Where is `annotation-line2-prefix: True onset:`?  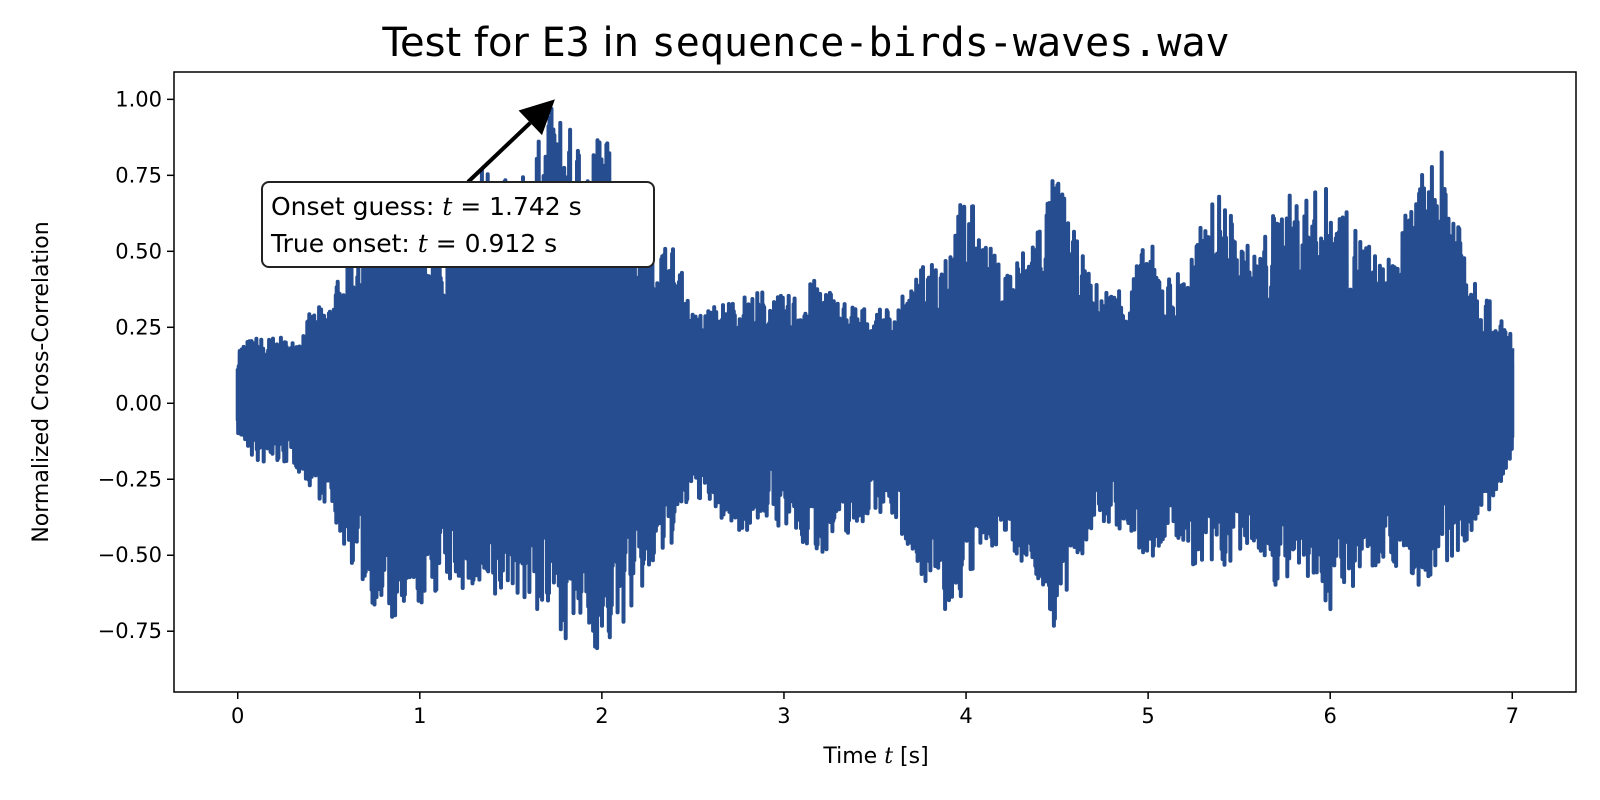 annotation-line2-prefix: True onset: is located at coordinates (344, 243).